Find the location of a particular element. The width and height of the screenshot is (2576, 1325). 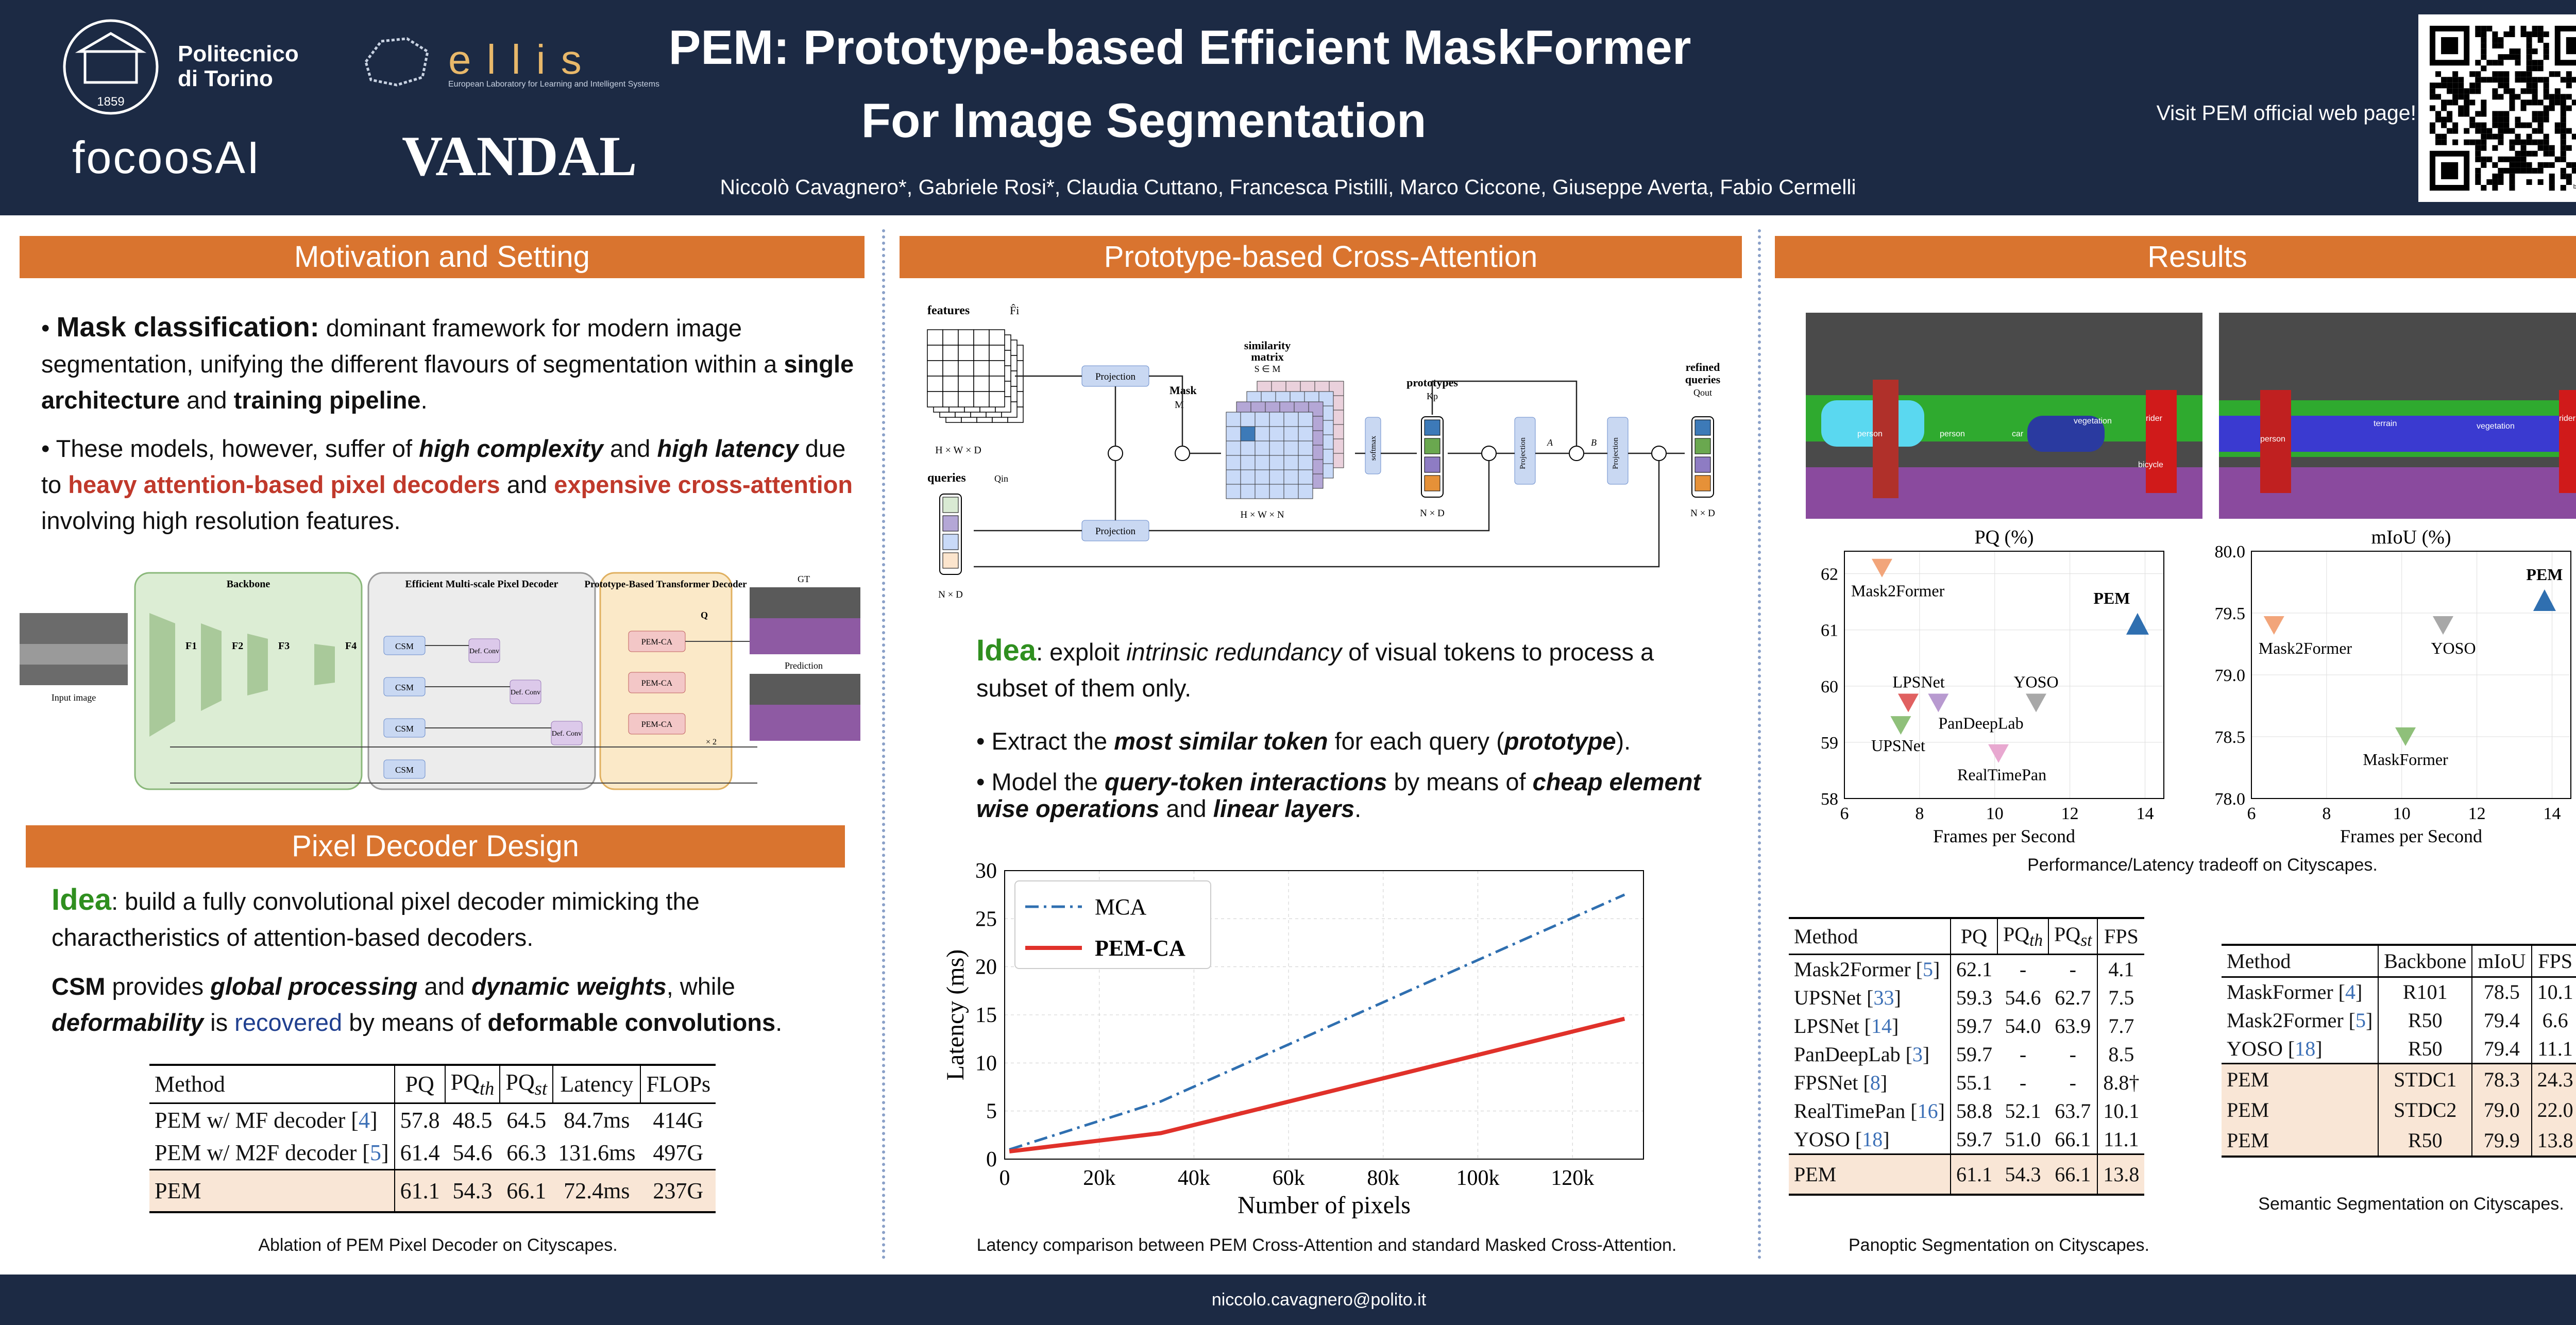

qr-code: bitly is located at coordinates (2497, 108).